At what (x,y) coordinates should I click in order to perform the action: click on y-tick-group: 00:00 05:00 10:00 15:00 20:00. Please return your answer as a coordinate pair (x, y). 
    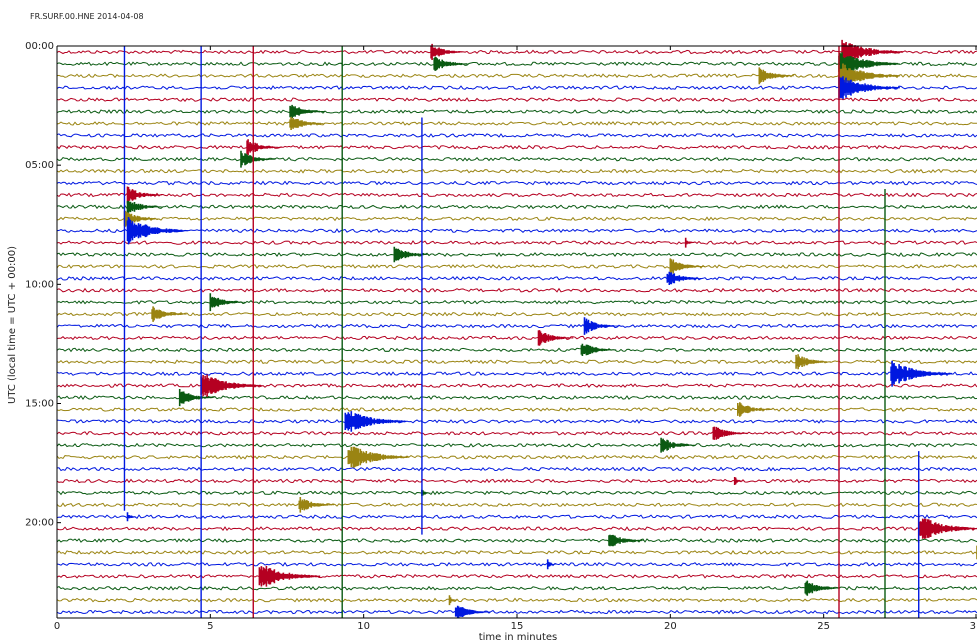
    Looking at the image, I should click on (43, 285).